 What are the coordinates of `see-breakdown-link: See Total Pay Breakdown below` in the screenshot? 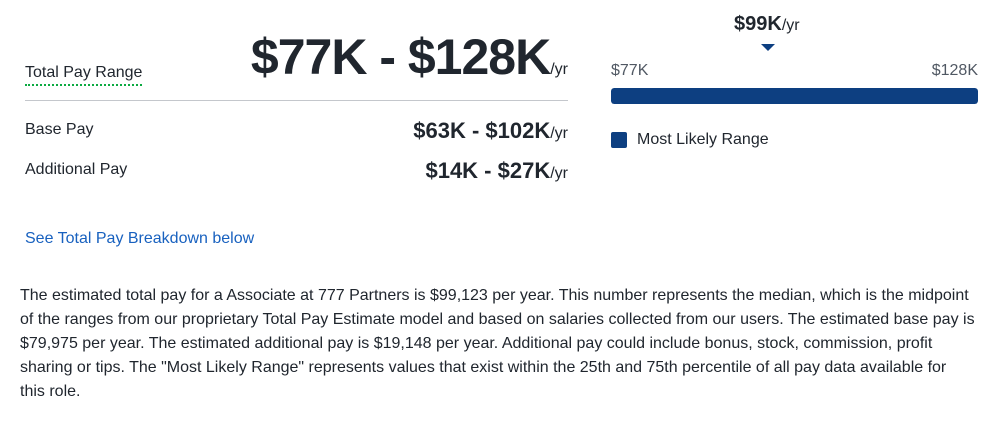 It's located at (140, 238).